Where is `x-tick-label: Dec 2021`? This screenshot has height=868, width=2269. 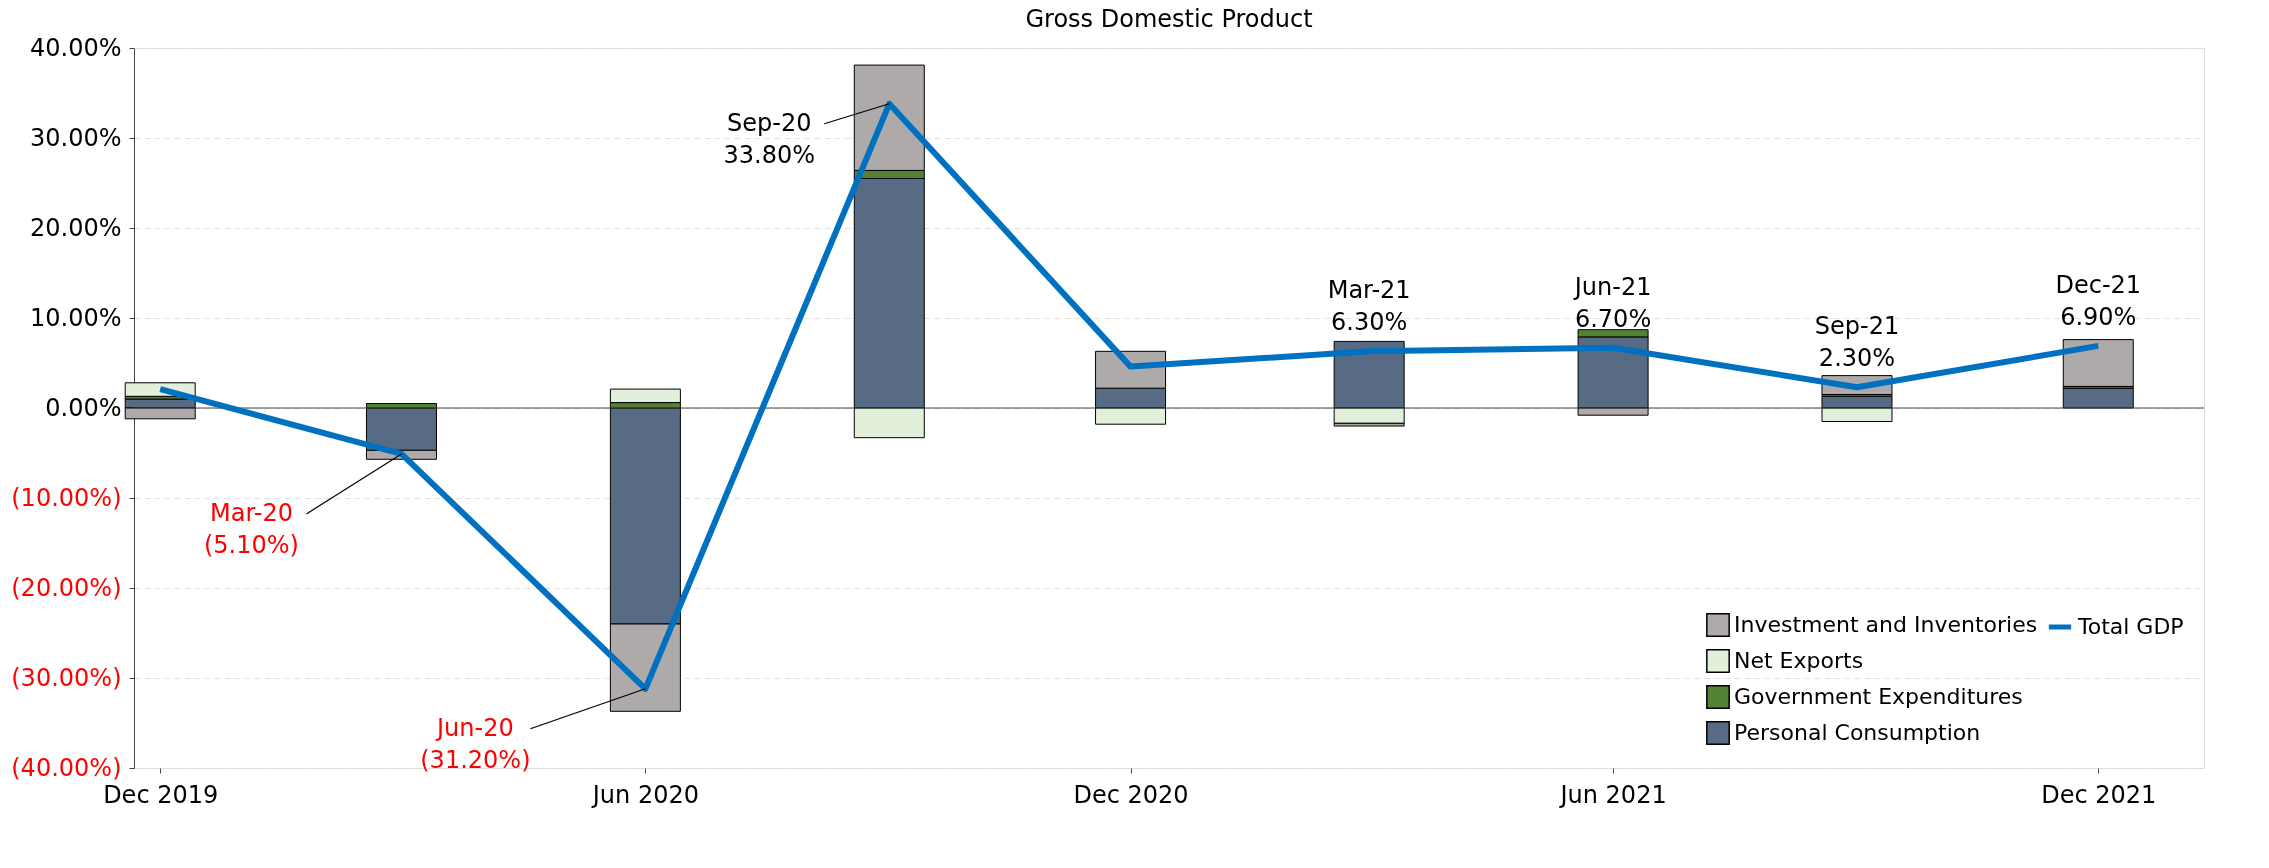
x-tick-label: Dec 2021 is located at coordinates (2099, 794).